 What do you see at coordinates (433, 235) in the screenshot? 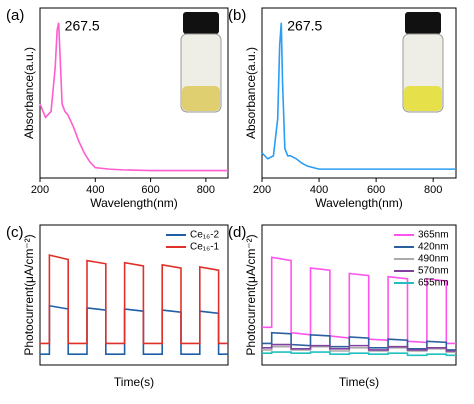
I see `legend-label: 365nm` at bounding box center [433, 235].